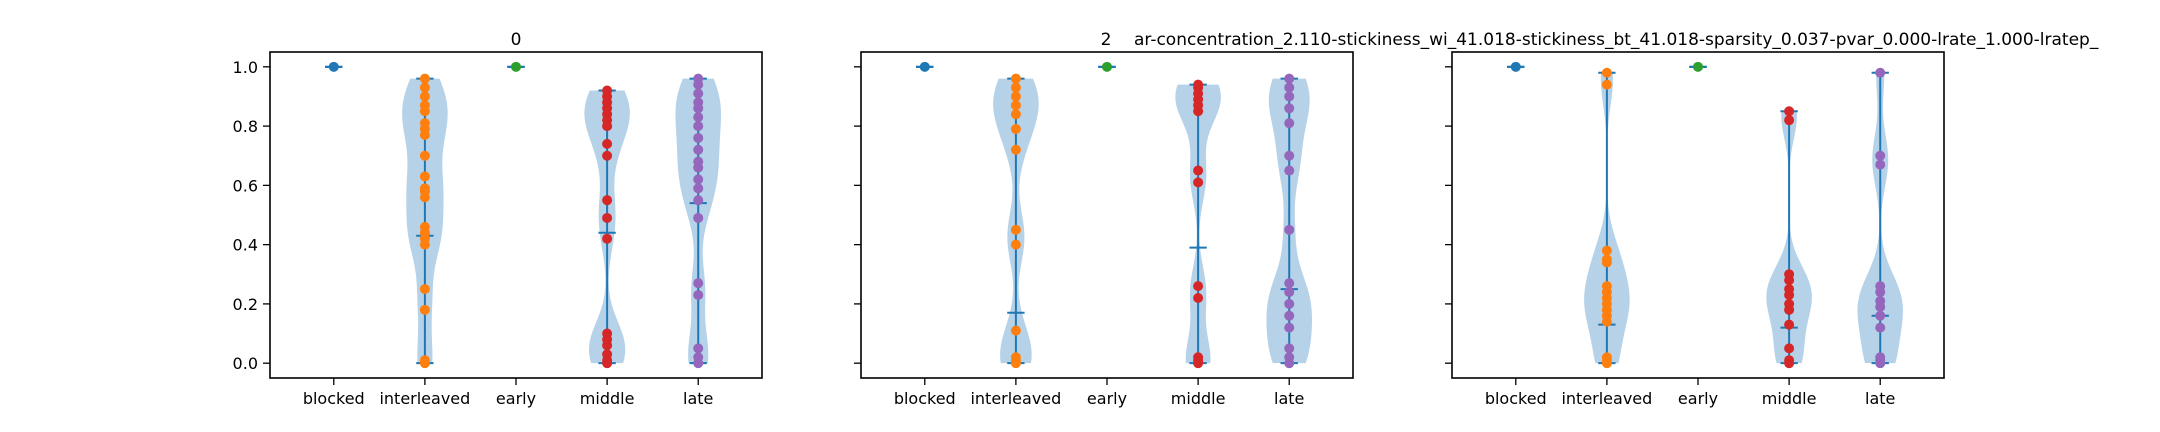 The image size is (2160, 432). What do you see at coordinates (245, 304) in the screenshot?
I see `y-tick-label: 0.2` at bounding box center [245, 304].